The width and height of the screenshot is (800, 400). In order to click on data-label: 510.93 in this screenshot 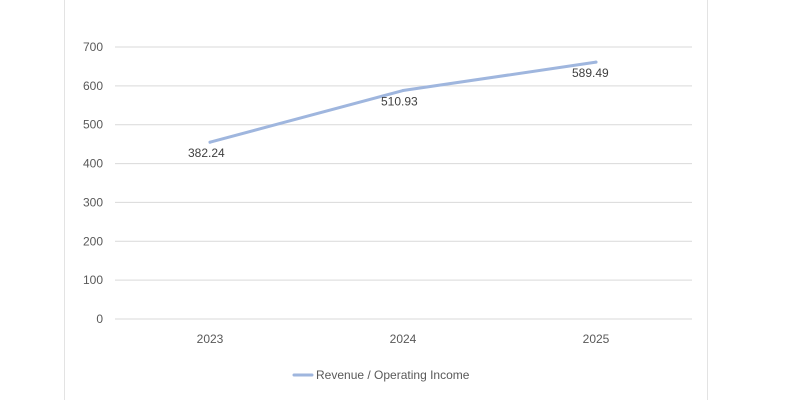, I will do `click(399, 102)`.